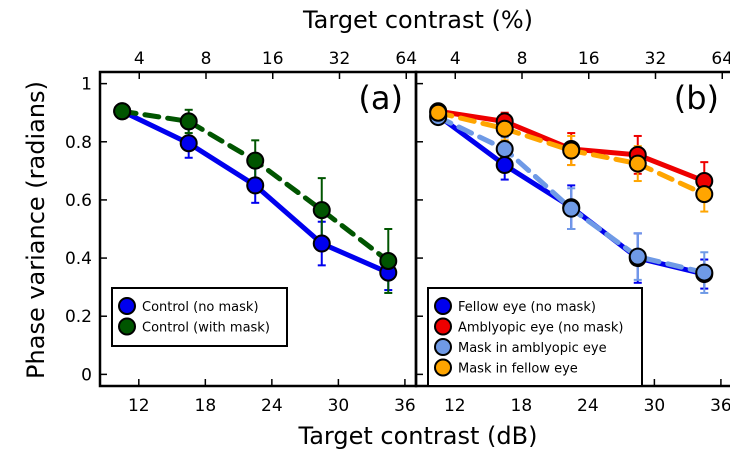 This screenshot has height=449, width=730. I want to click on x2-tick-label-0-1: 8, so click(206, 59).